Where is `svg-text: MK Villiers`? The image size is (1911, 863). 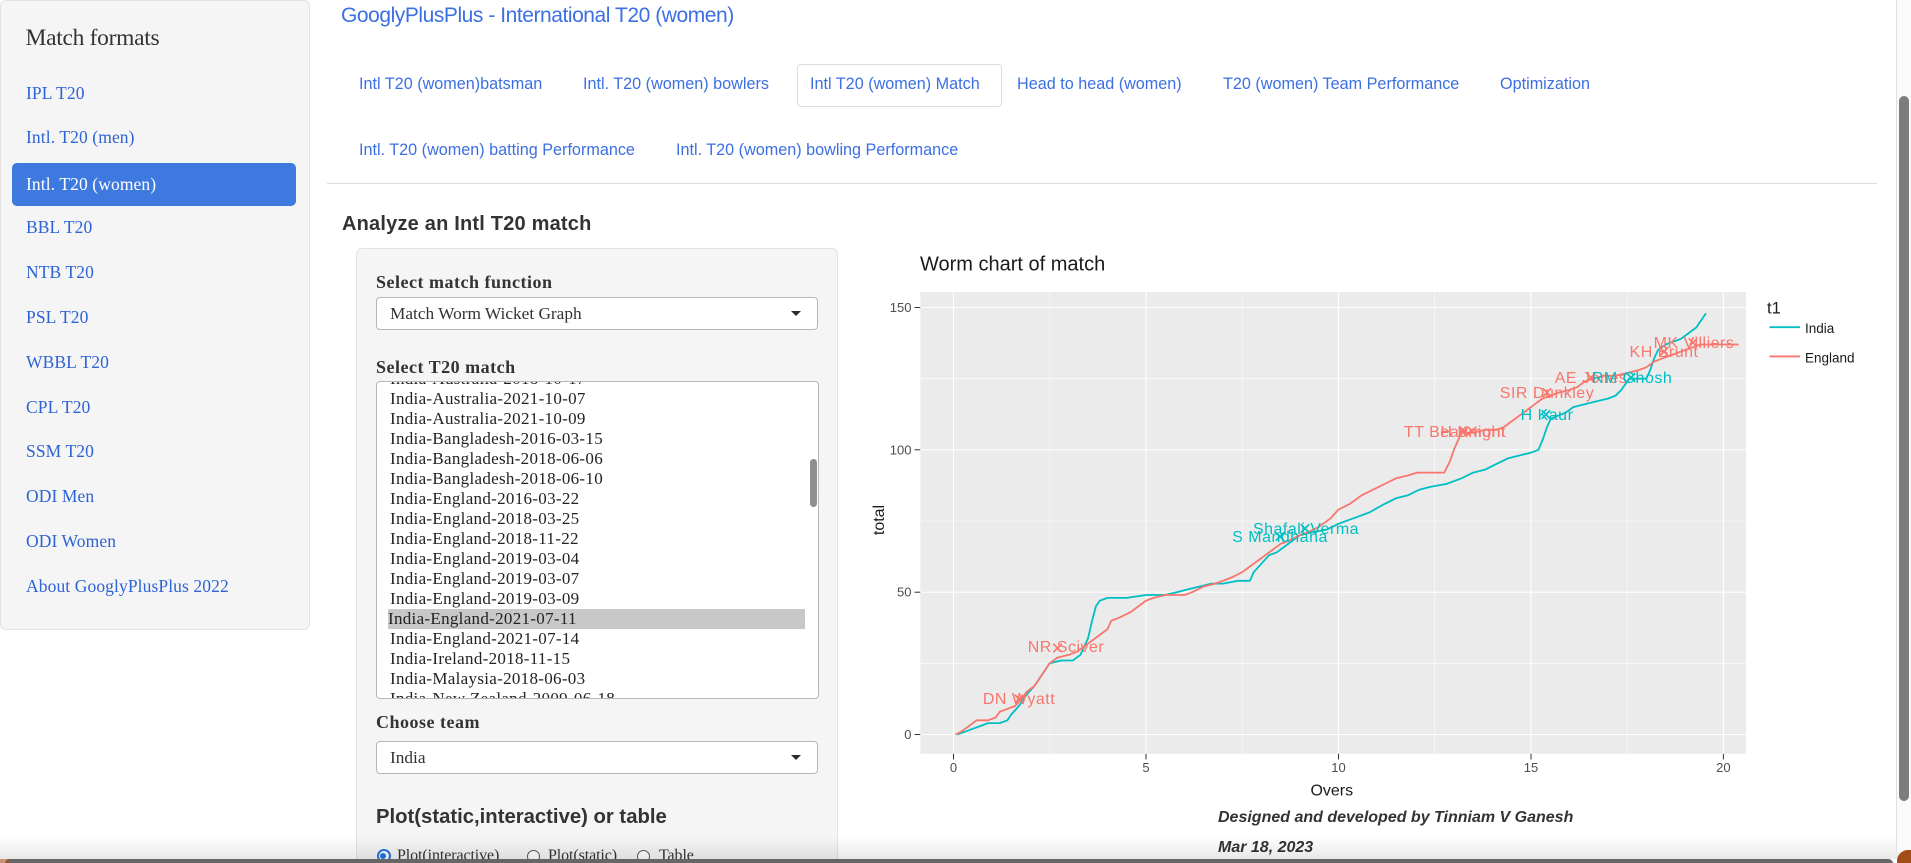 svg-text: MK Villiers is located at coordinates (1694, 343).